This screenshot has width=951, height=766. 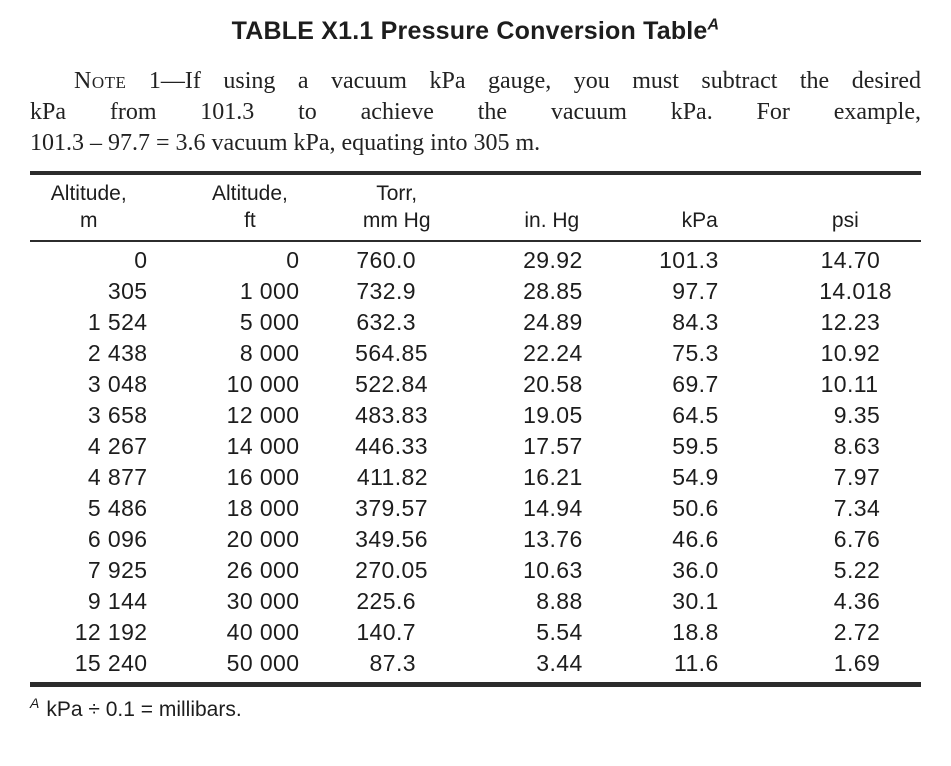 I want to click on column-header-torr: Torr, mm Hg, so click(x=408, y=207).